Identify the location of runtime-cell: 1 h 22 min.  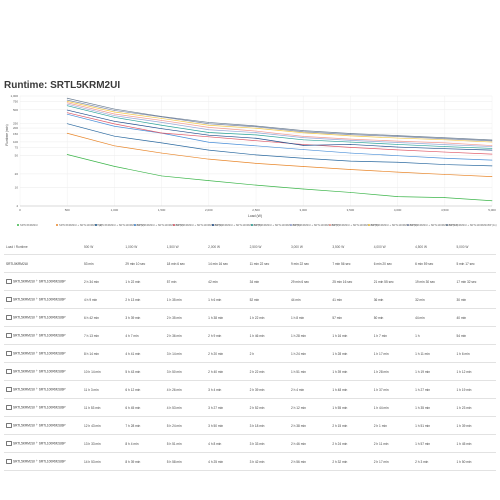
(268, 317).